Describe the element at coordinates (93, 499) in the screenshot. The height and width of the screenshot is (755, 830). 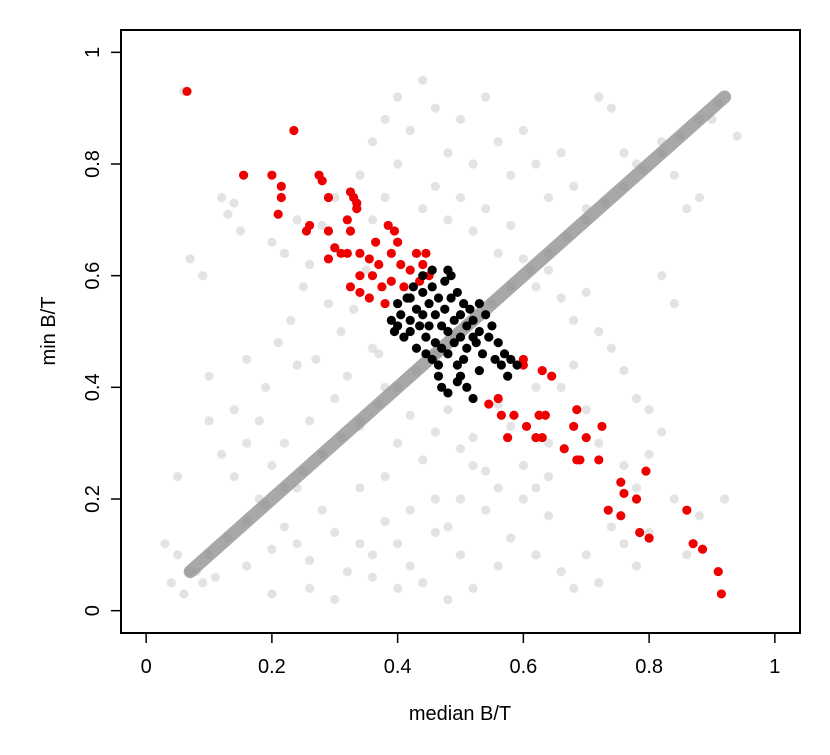
I see `y-tick-label: 0.2` at that location.